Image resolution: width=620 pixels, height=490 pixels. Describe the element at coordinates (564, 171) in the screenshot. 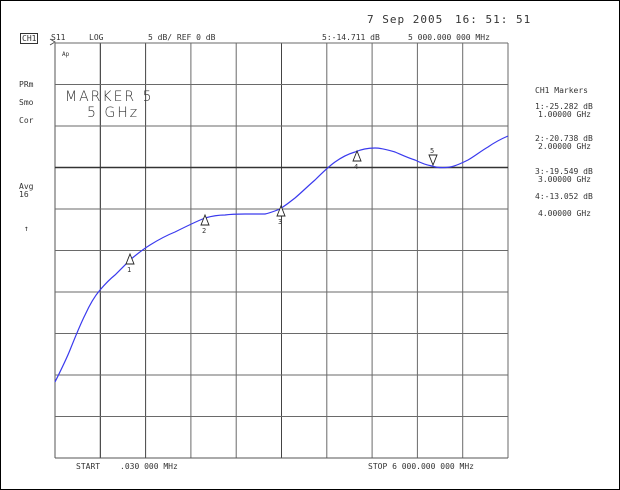

I see `marker-3-value: 3:-19.549 dB` at that location.